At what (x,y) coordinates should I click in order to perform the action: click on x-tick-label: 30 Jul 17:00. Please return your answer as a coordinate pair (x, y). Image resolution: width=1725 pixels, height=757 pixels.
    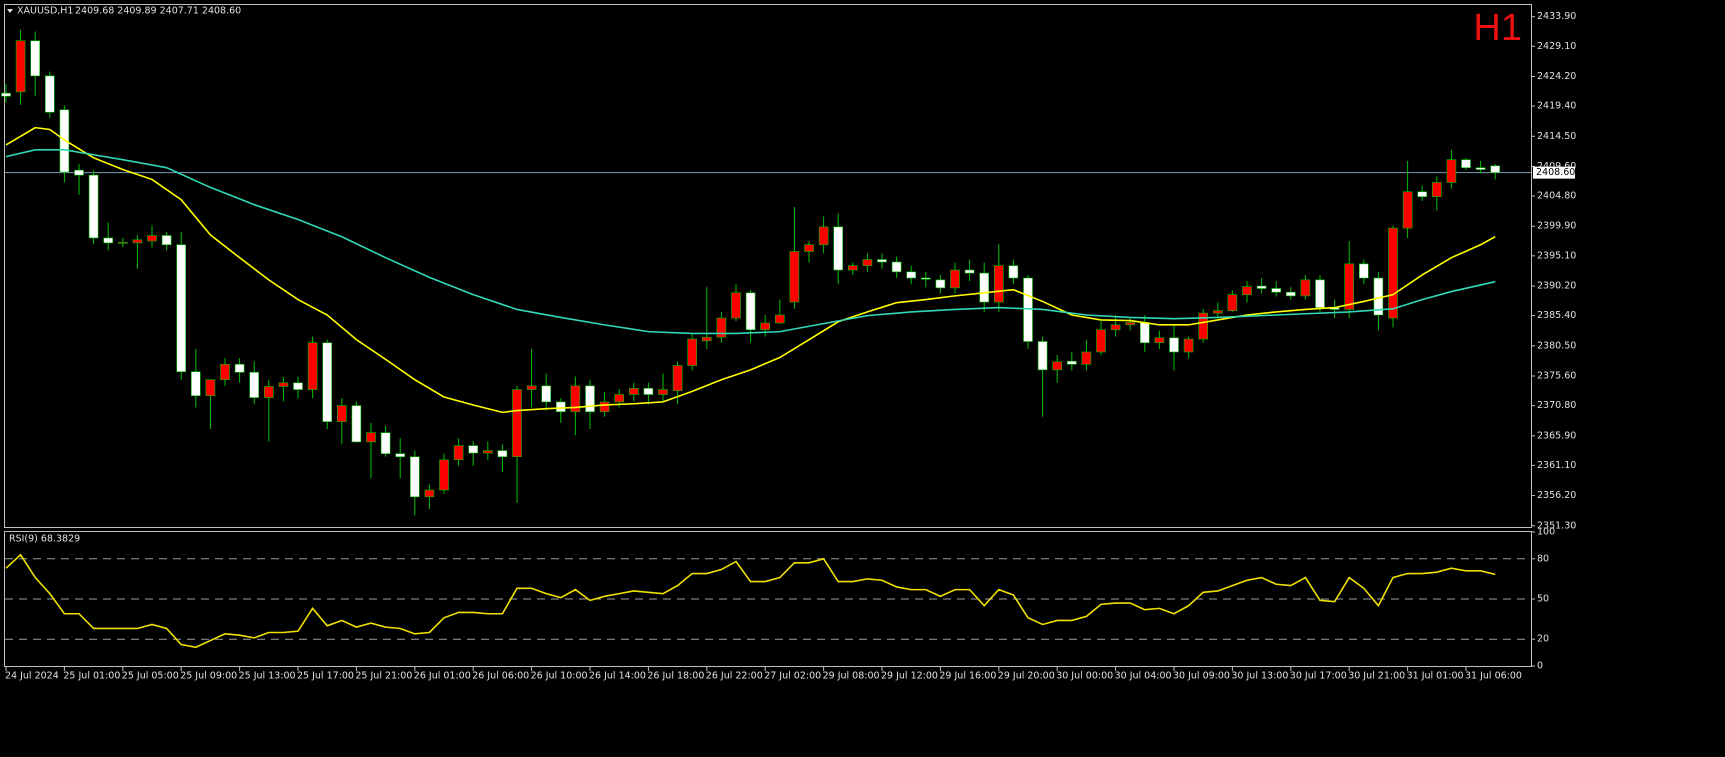
    Looking at the image, I should click on (1318, 676).